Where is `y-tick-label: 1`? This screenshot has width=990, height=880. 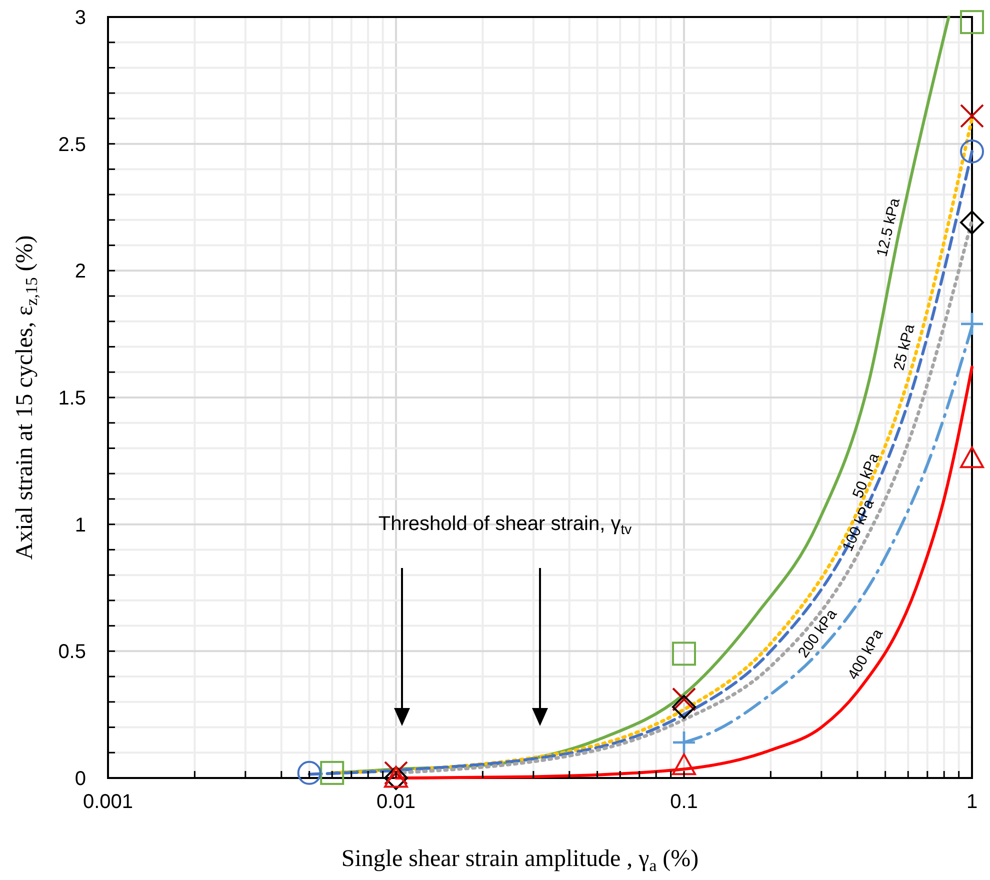 y-tick-label: 1 is located at coordinates (80, 525).